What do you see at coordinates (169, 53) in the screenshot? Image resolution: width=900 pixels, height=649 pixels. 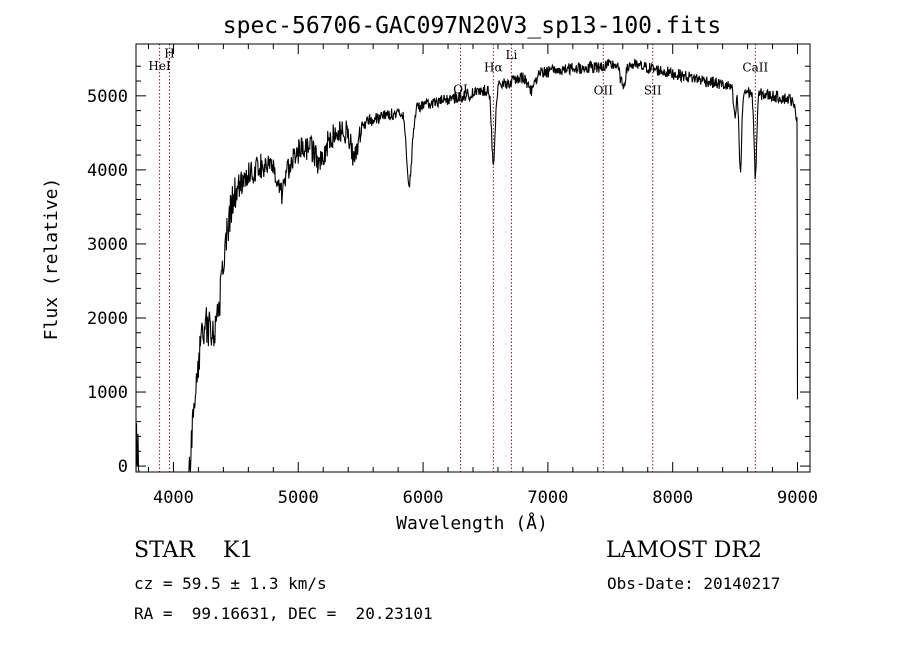 I see `line-label-H: H` at bounding box center [169, 53].